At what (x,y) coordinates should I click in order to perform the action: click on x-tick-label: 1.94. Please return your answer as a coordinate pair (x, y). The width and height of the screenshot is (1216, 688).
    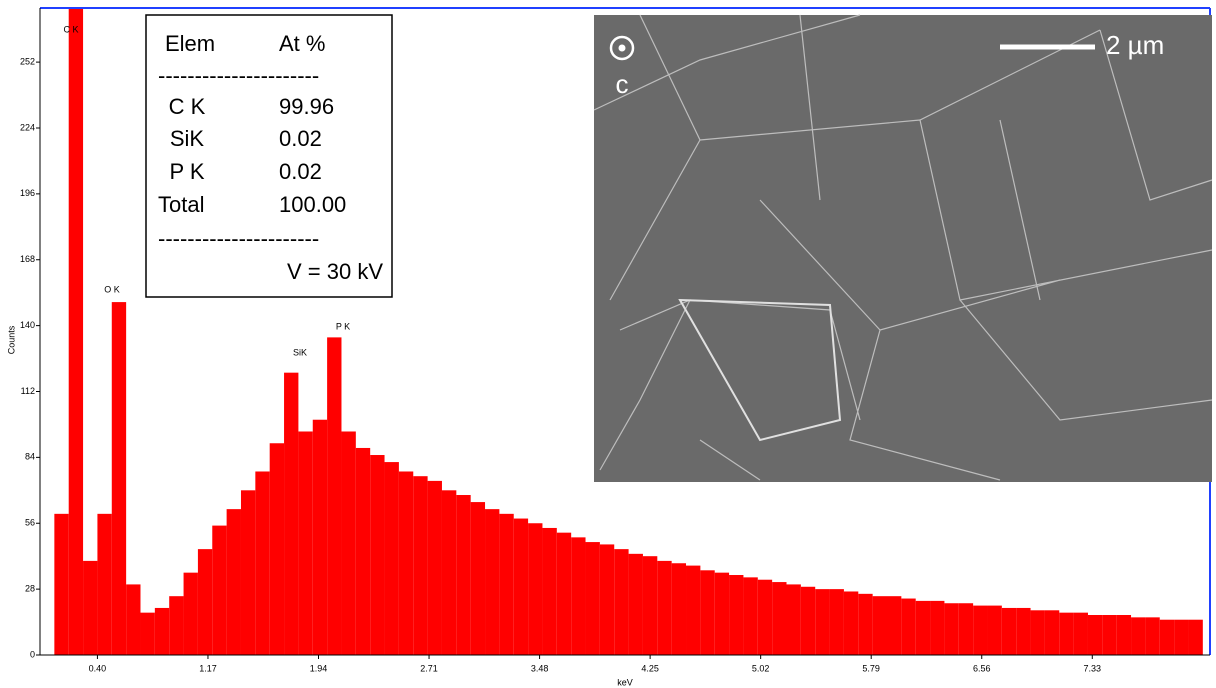
    Looking at the image, I should click on (319, 668).